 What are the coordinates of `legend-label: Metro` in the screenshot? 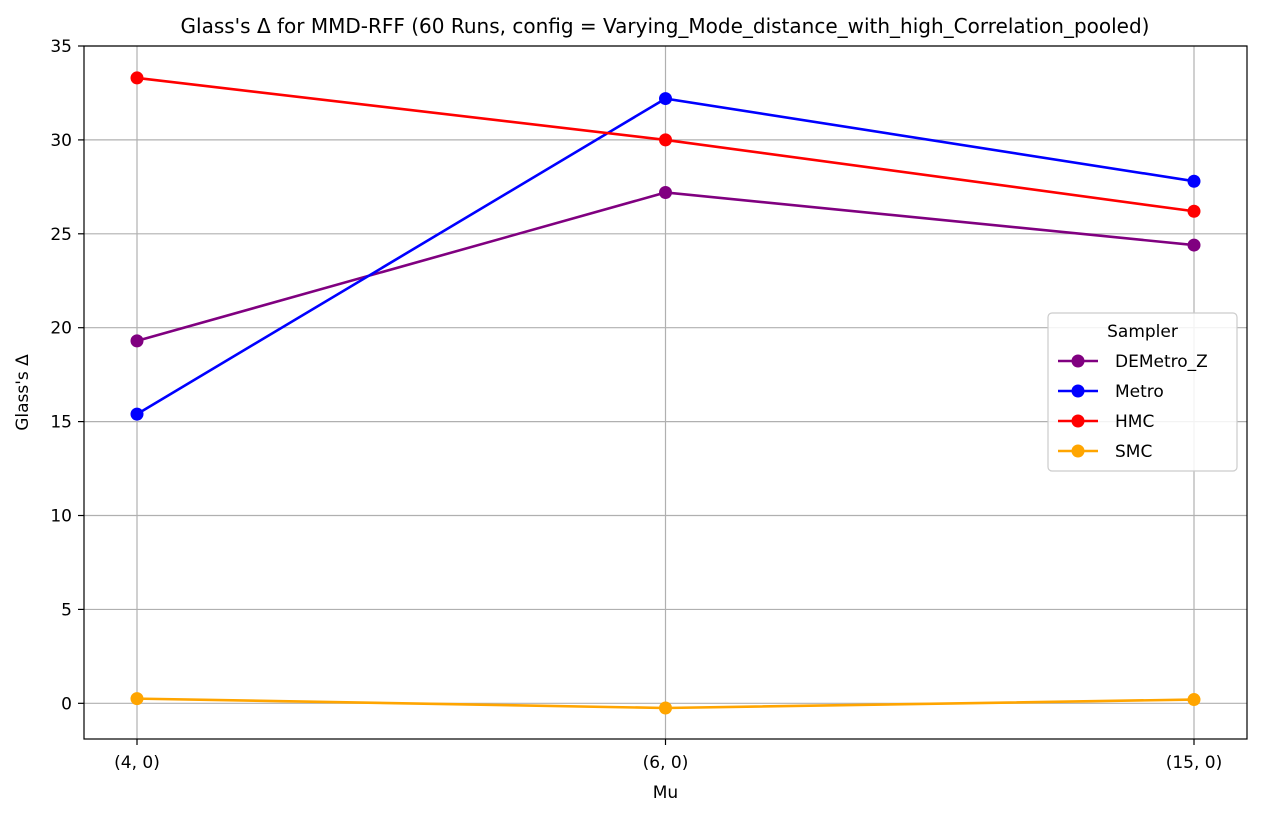 It's located at (1139, 392).